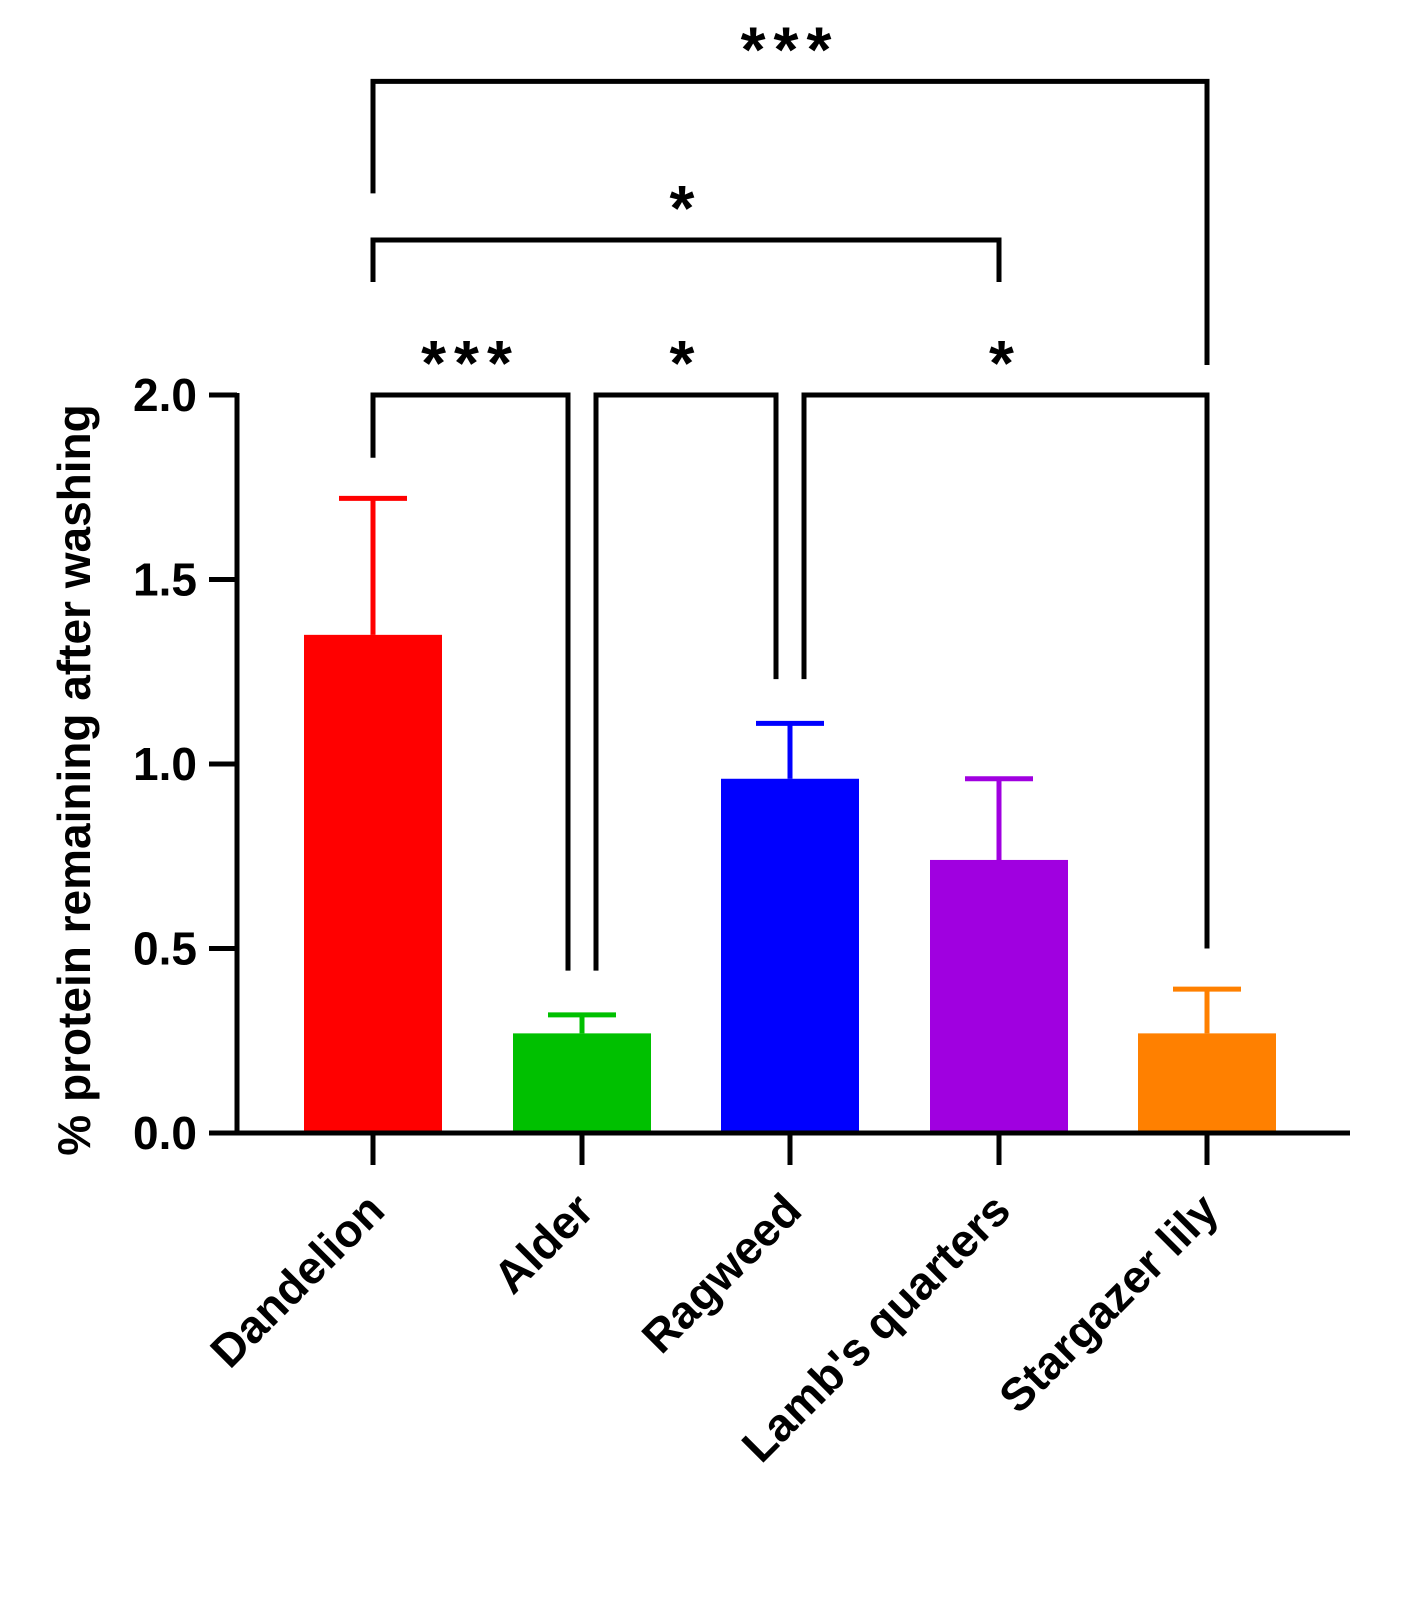 The image size is (1402, 1601). What do you see at coordinates (582, 1083) in the screenshot?
I see `bar-alder` at bounding box center [582, 1083].